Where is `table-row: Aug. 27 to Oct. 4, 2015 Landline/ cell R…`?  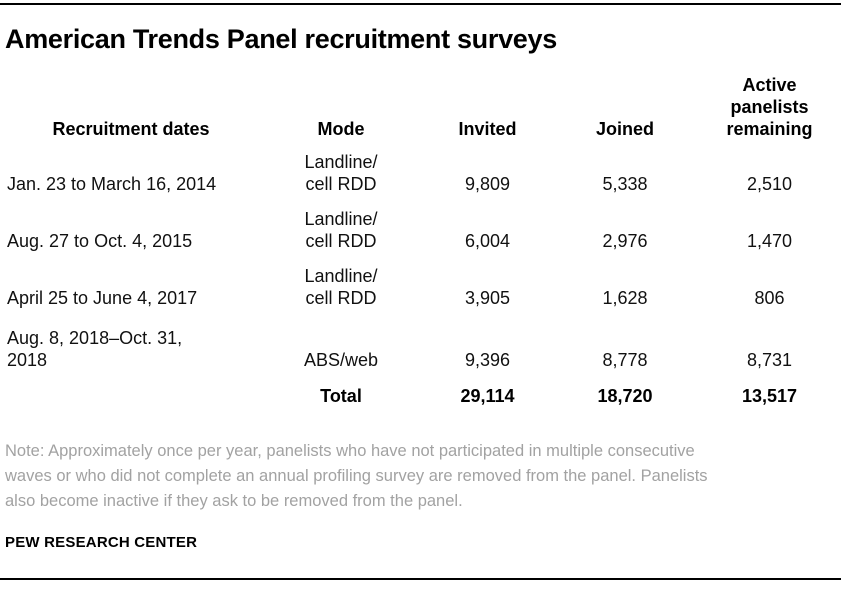 table-row: Aug. 27 to Oct. 4, 2015 Landline/ cell R… is located at coordinates (422, 229).